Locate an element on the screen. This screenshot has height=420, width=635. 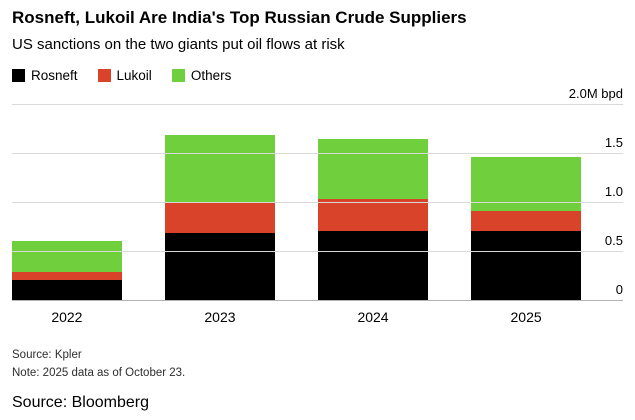
x-axis-label: 2022 is located at coordinates (67, 317).